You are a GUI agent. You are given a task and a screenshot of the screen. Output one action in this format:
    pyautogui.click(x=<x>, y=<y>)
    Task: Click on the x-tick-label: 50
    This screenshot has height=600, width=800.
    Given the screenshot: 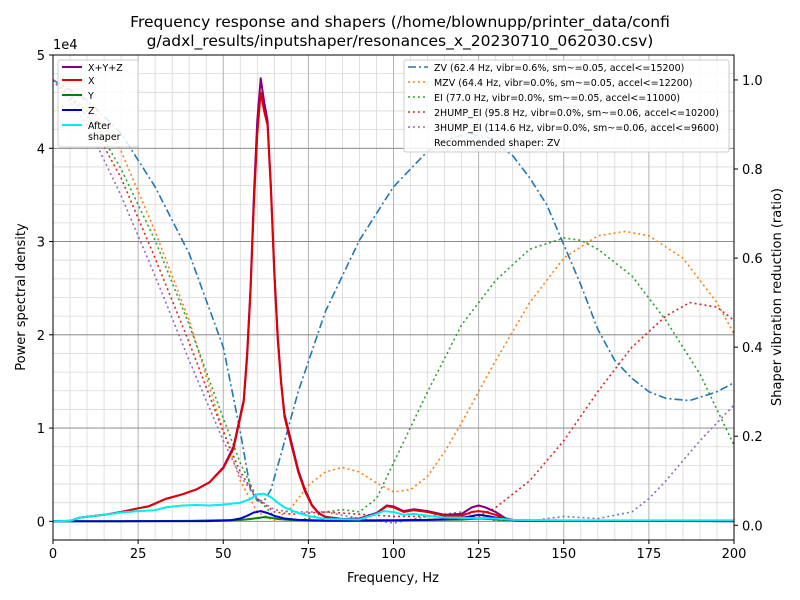 What is the action you would take?
    pyautogui.click(x=223, y=554)
    